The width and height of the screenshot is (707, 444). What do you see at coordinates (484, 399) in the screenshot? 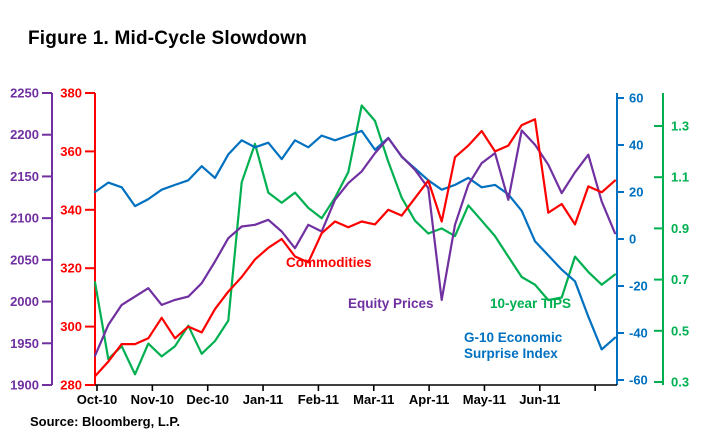
I see `x-tick-label: May-11` at bounding box center [484, 399].